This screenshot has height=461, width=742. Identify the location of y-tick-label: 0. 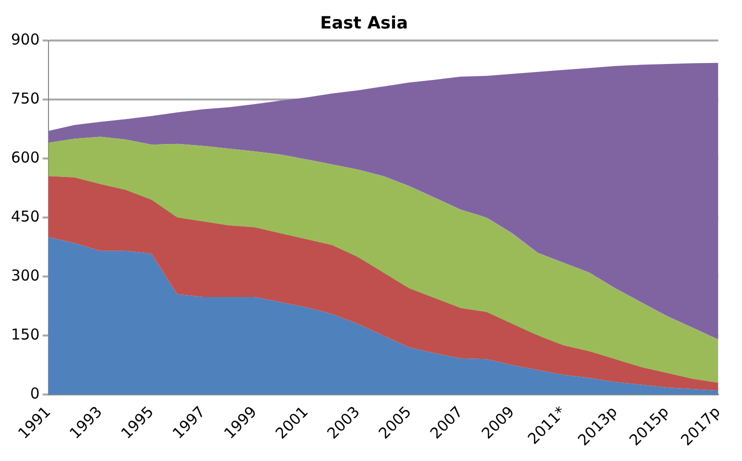
(35, 393).